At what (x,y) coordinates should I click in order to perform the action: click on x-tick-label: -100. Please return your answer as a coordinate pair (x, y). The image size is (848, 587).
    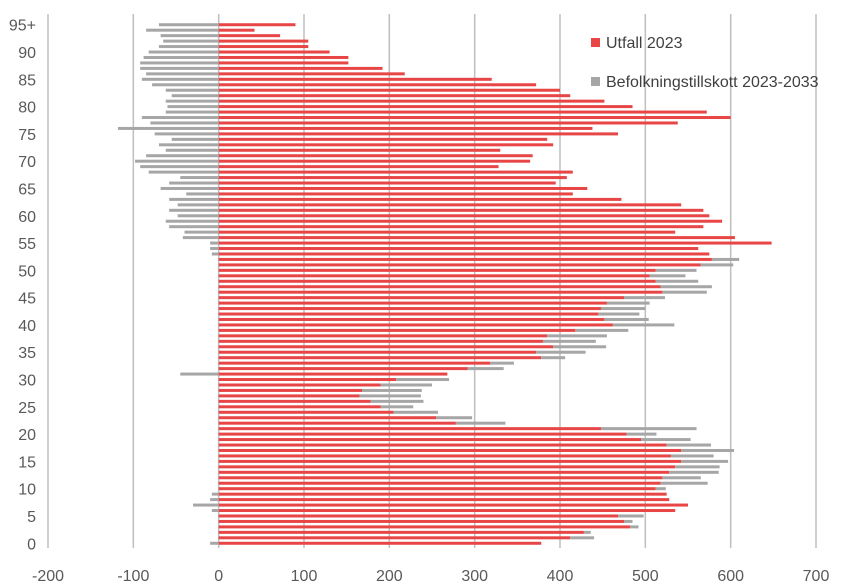
    Looking at the image, I should click on (133, 576).